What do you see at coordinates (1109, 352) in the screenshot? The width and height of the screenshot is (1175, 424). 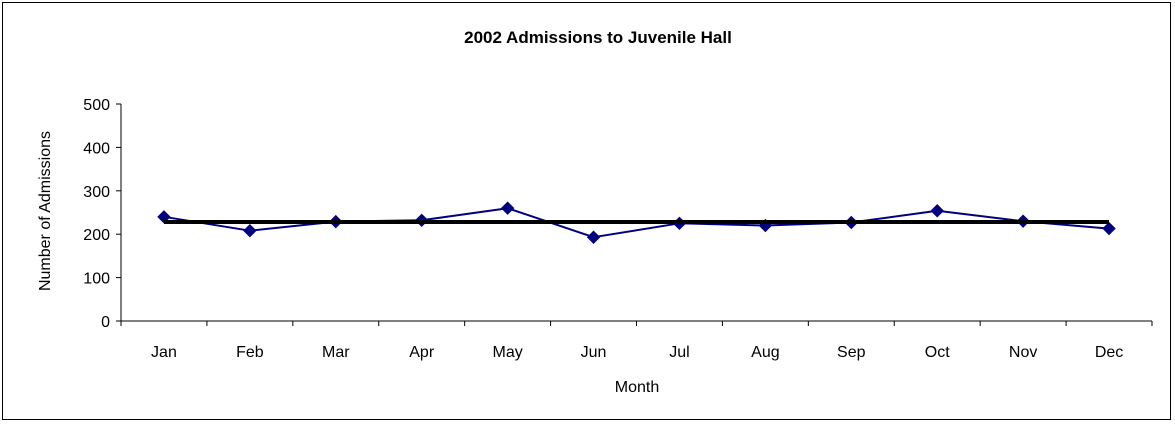 I see `x-tick-label: Dec` at bounding box center [1109, 352].